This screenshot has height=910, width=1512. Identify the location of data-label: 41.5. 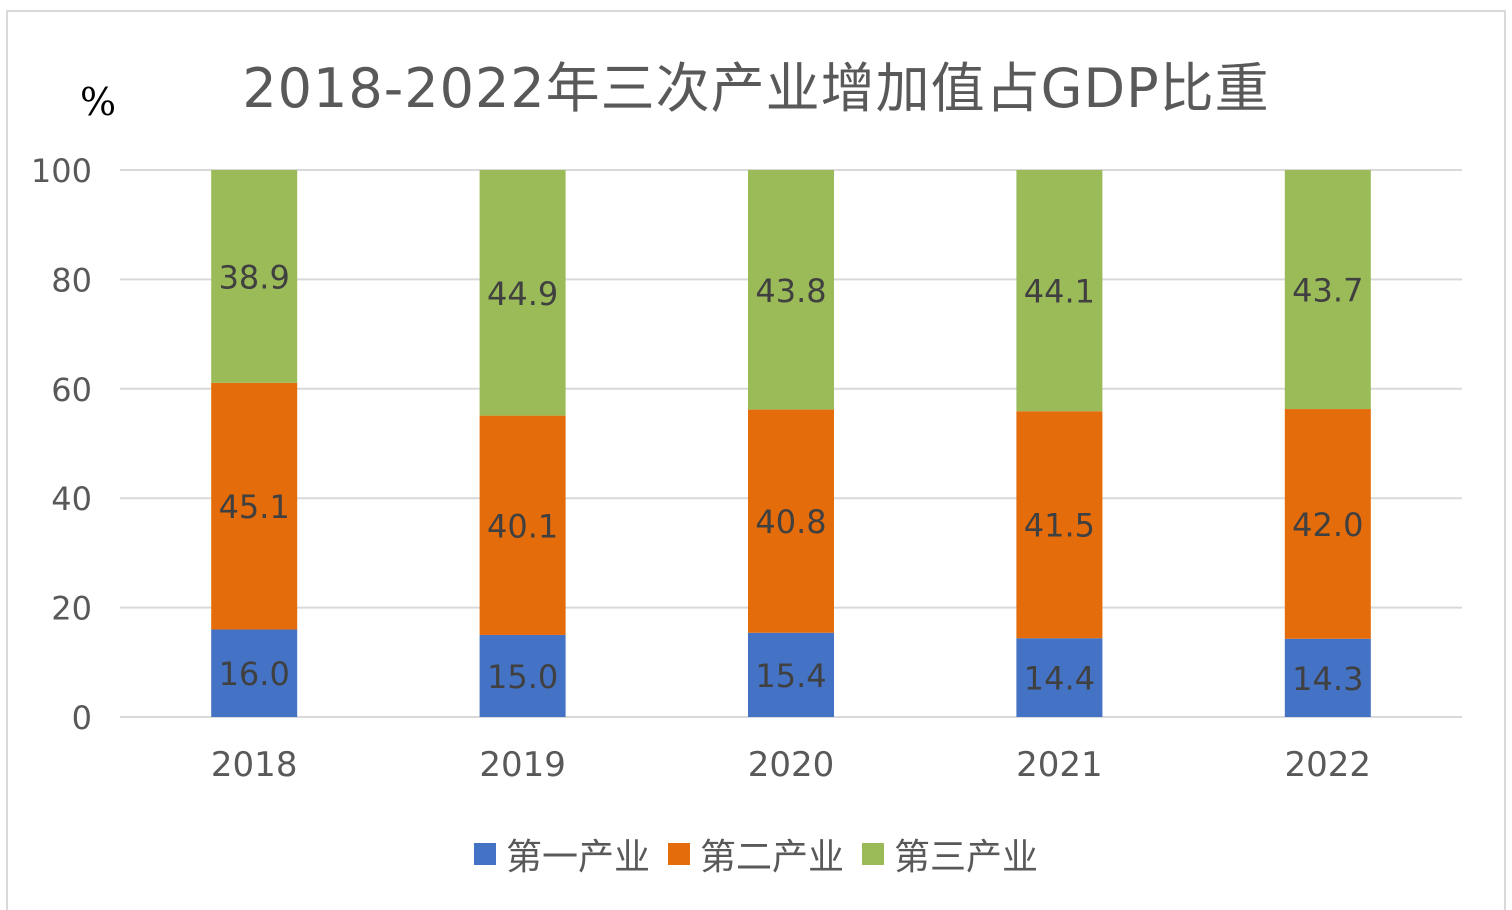
(1059, 526).